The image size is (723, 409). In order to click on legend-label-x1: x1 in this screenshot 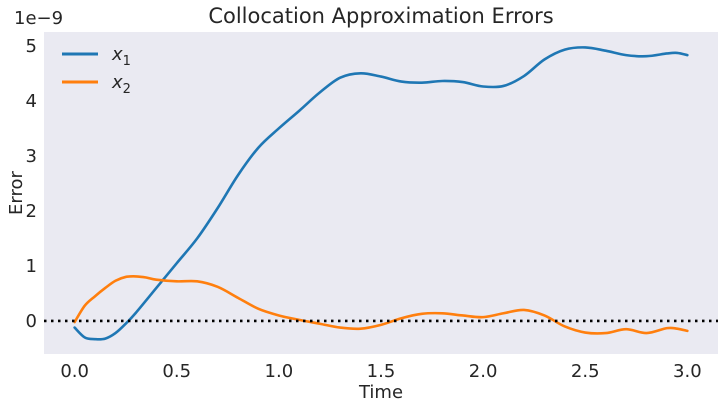, I will do `click(121, 56)`.